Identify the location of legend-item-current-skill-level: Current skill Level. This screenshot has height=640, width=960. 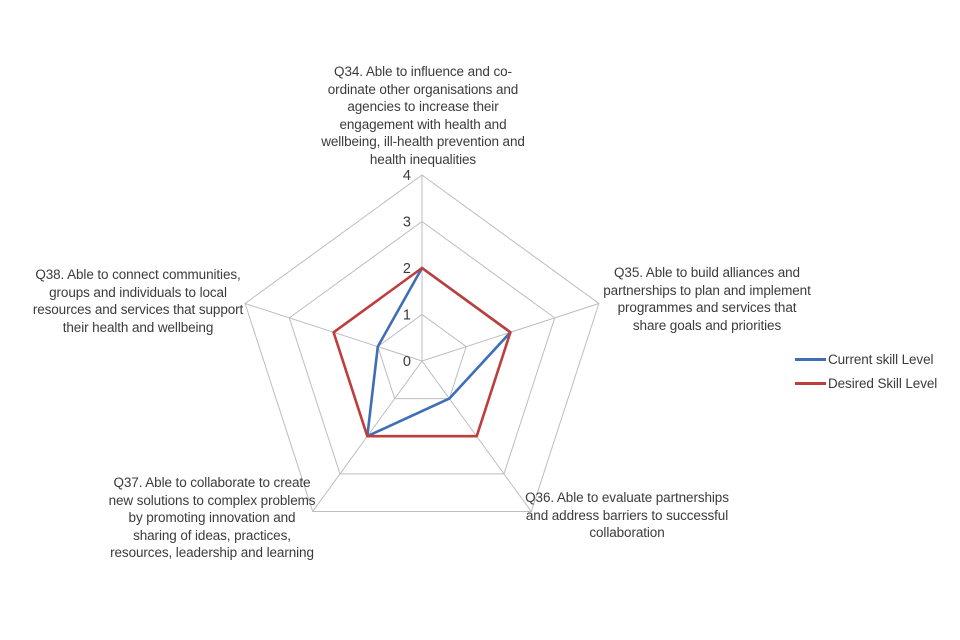
(877, 359).